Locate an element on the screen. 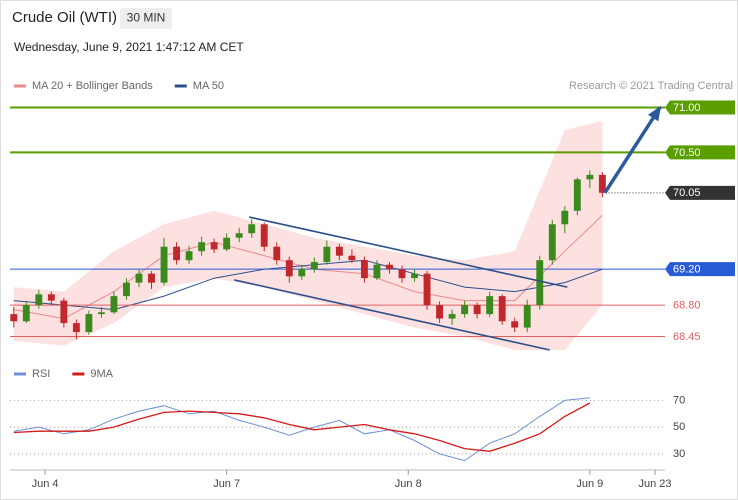  level-label: 69.20 is located at coordinates (687, 270).